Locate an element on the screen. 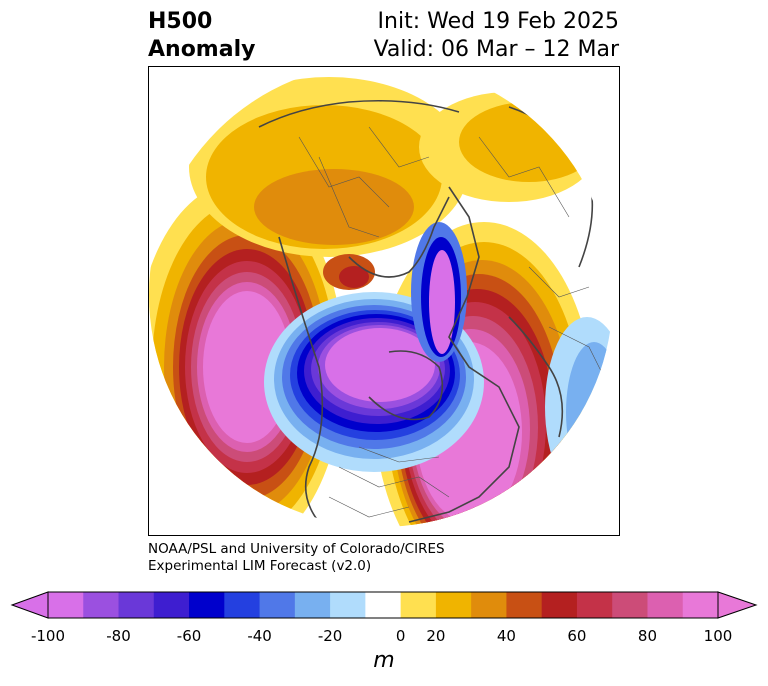  colorbar-tick-label: -80 is located at coordinates (118, 636).